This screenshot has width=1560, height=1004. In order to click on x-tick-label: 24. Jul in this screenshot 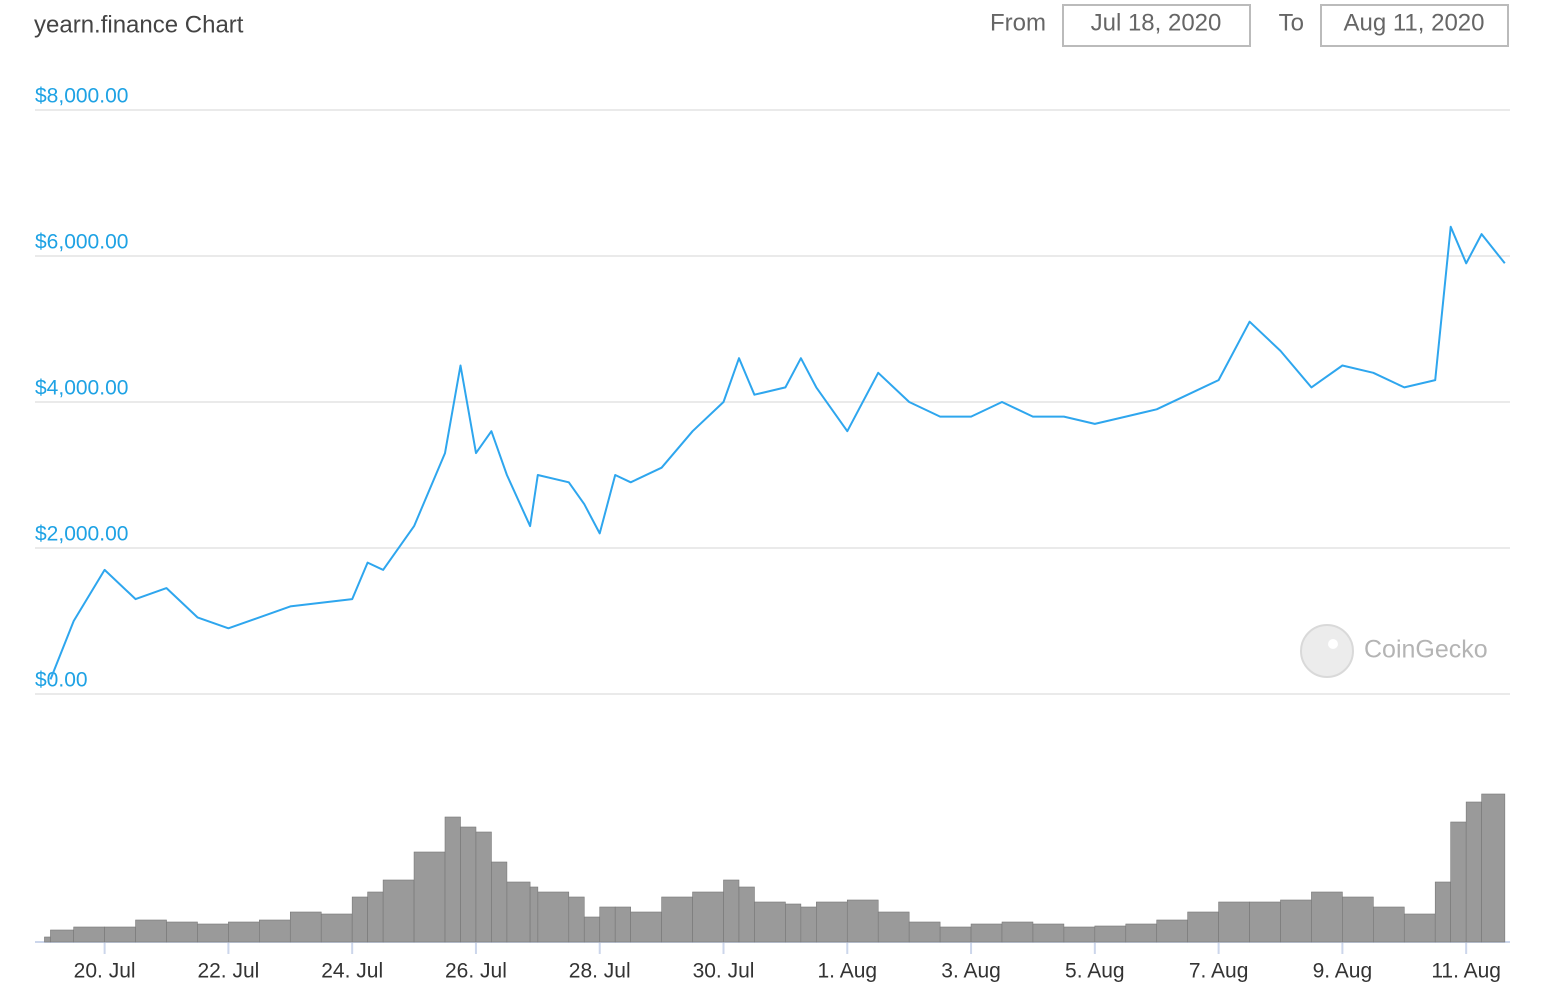, I will do `click(352, 971)`.